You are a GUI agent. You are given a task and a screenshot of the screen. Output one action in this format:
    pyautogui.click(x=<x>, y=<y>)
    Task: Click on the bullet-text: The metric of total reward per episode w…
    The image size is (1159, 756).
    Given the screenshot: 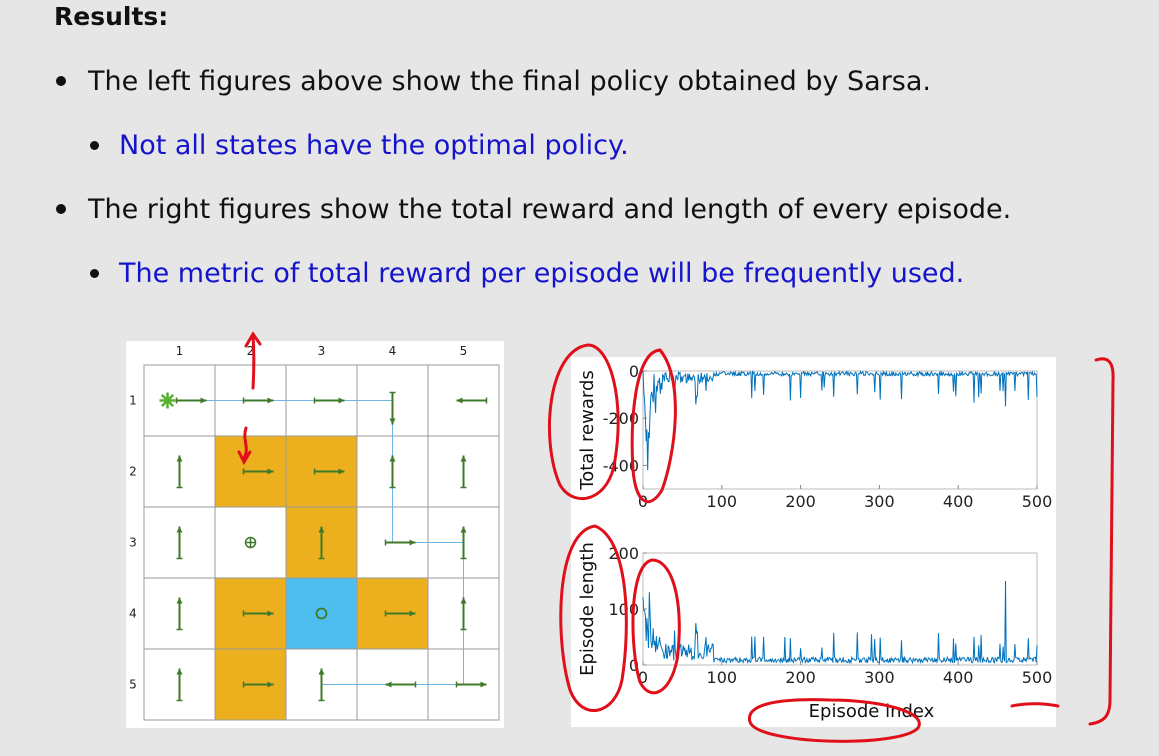 What is the action you would take?
    pyautogui.click(x=542, y=273)
    